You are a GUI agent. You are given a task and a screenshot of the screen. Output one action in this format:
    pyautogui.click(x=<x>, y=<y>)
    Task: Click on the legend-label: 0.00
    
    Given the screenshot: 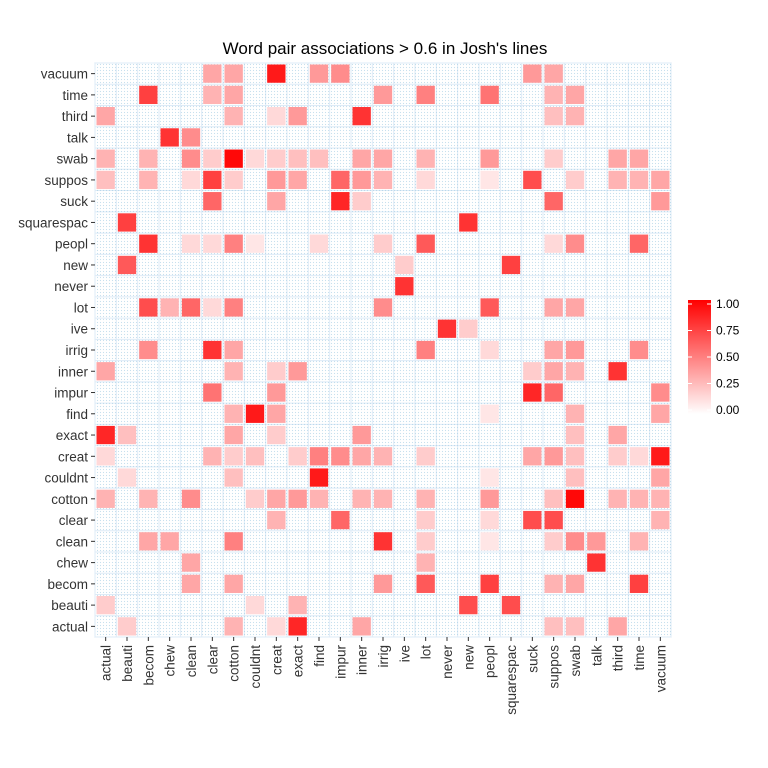 What is the action you would take?
    pyautogui.click(x=728, y=410)
    